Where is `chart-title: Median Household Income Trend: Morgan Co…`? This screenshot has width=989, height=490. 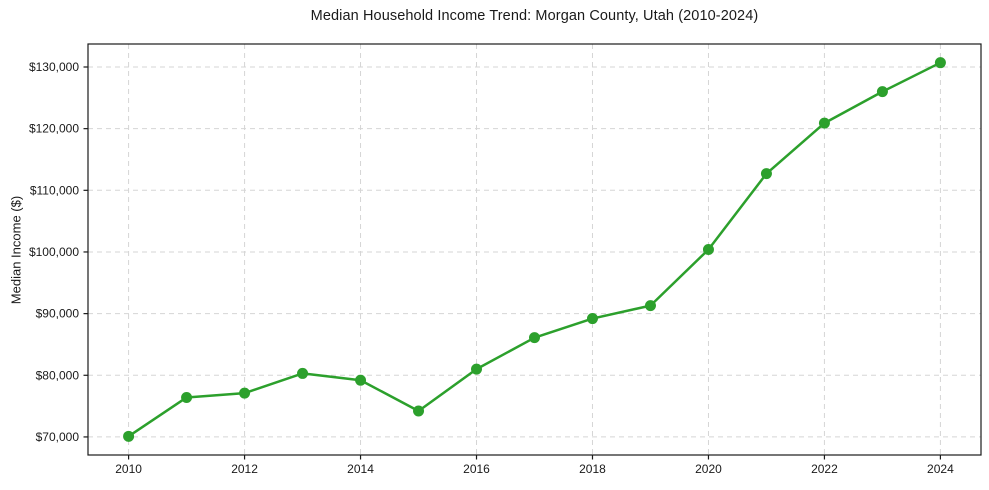
chart-title: Median Household Income Trend: Morgan Co… is located at coordinates (534, 16).